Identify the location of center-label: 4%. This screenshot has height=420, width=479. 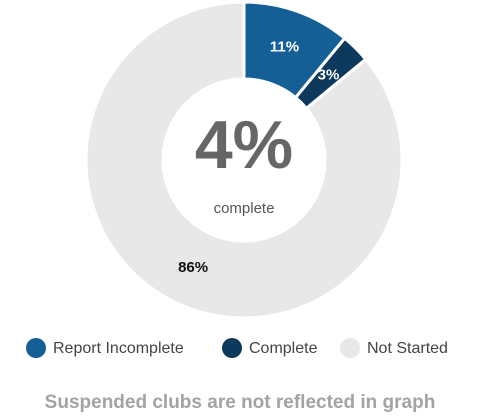
(244, 145).